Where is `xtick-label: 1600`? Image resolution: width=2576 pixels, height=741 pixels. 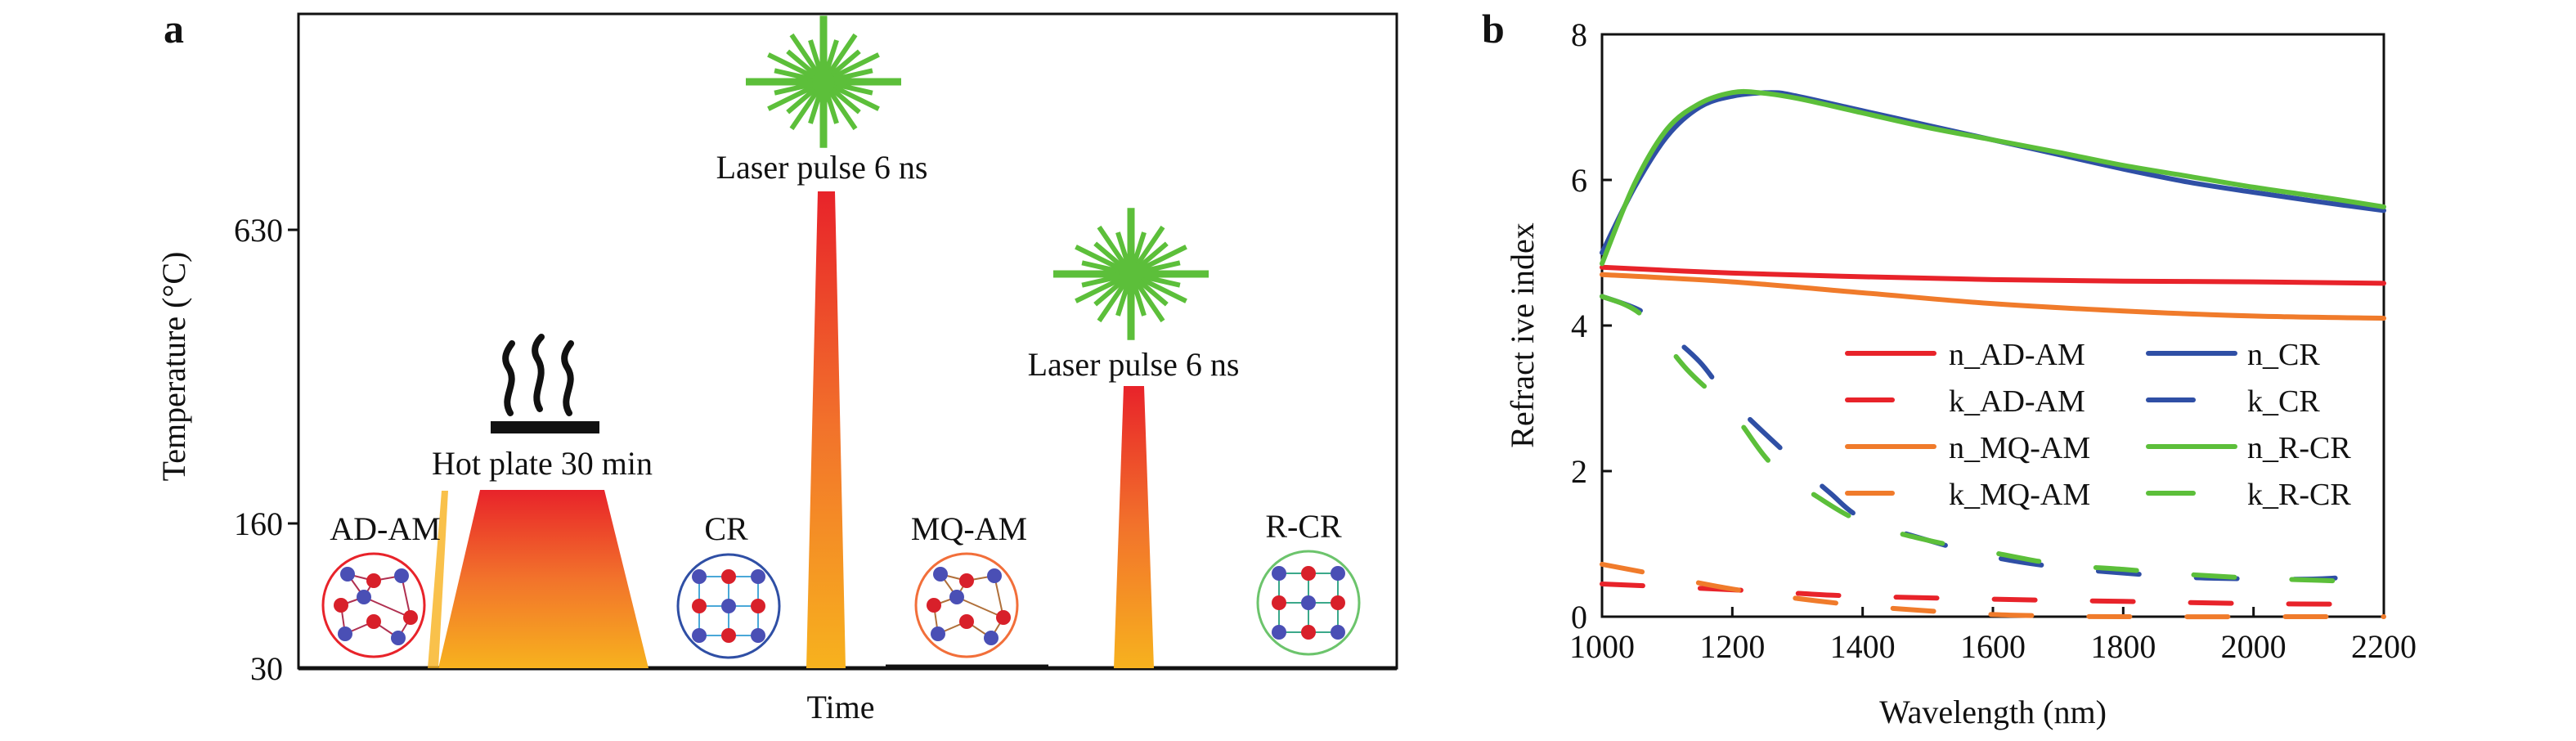
xtick-label: 1600 is located at coordinates (1993, 646).